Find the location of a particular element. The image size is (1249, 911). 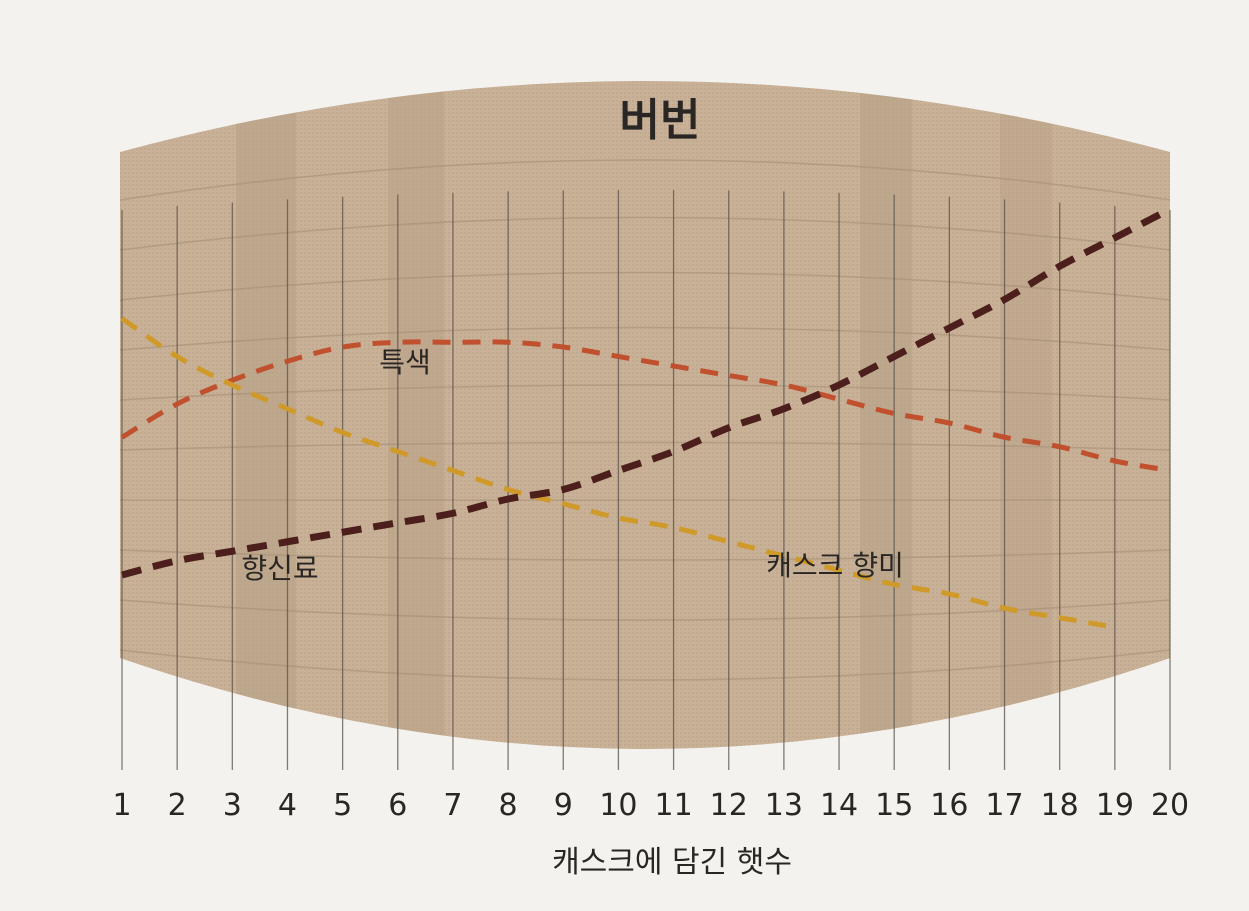

x-tick-label-15: 15 is located at coordinates (894, 805).